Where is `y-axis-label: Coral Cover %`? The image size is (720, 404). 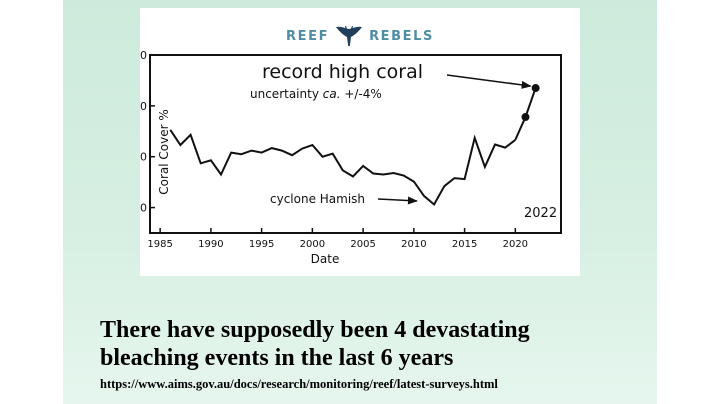
y-axis-label: Coral Cover % is located at coordinates (164, 152).